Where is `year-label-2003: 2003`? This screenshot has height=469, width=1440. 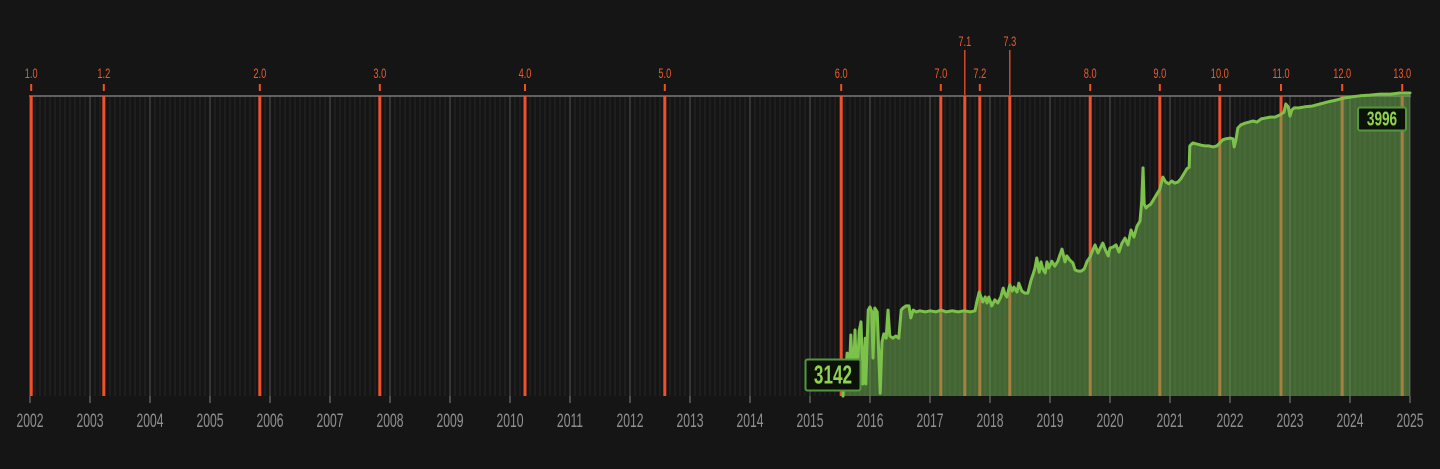
year-label-2003: 2003 is located at coordinates (89, 422).